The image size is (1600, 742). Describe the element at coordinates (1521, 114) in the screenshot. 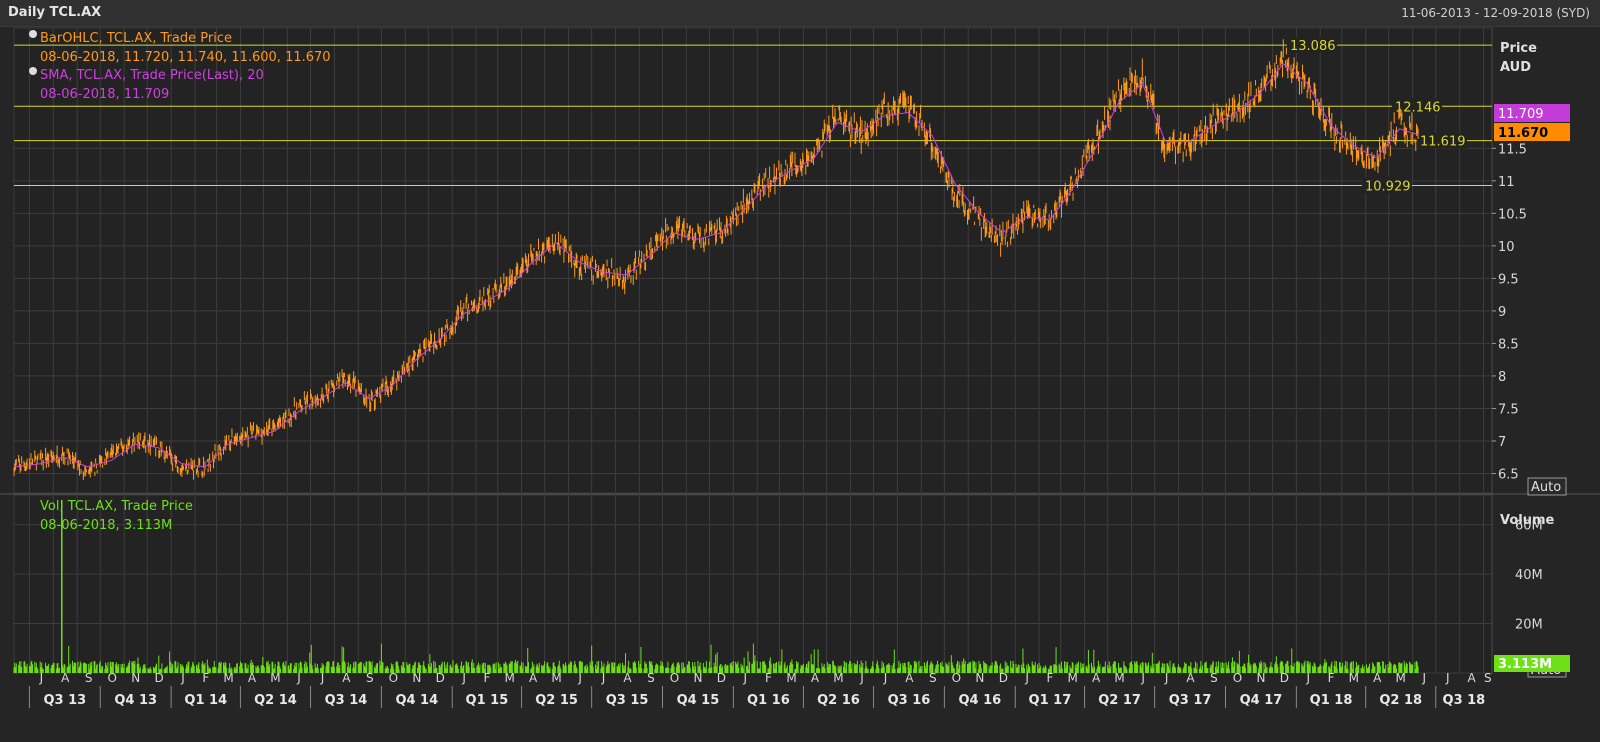

I see `sma-last-value: 11.709` at that location.